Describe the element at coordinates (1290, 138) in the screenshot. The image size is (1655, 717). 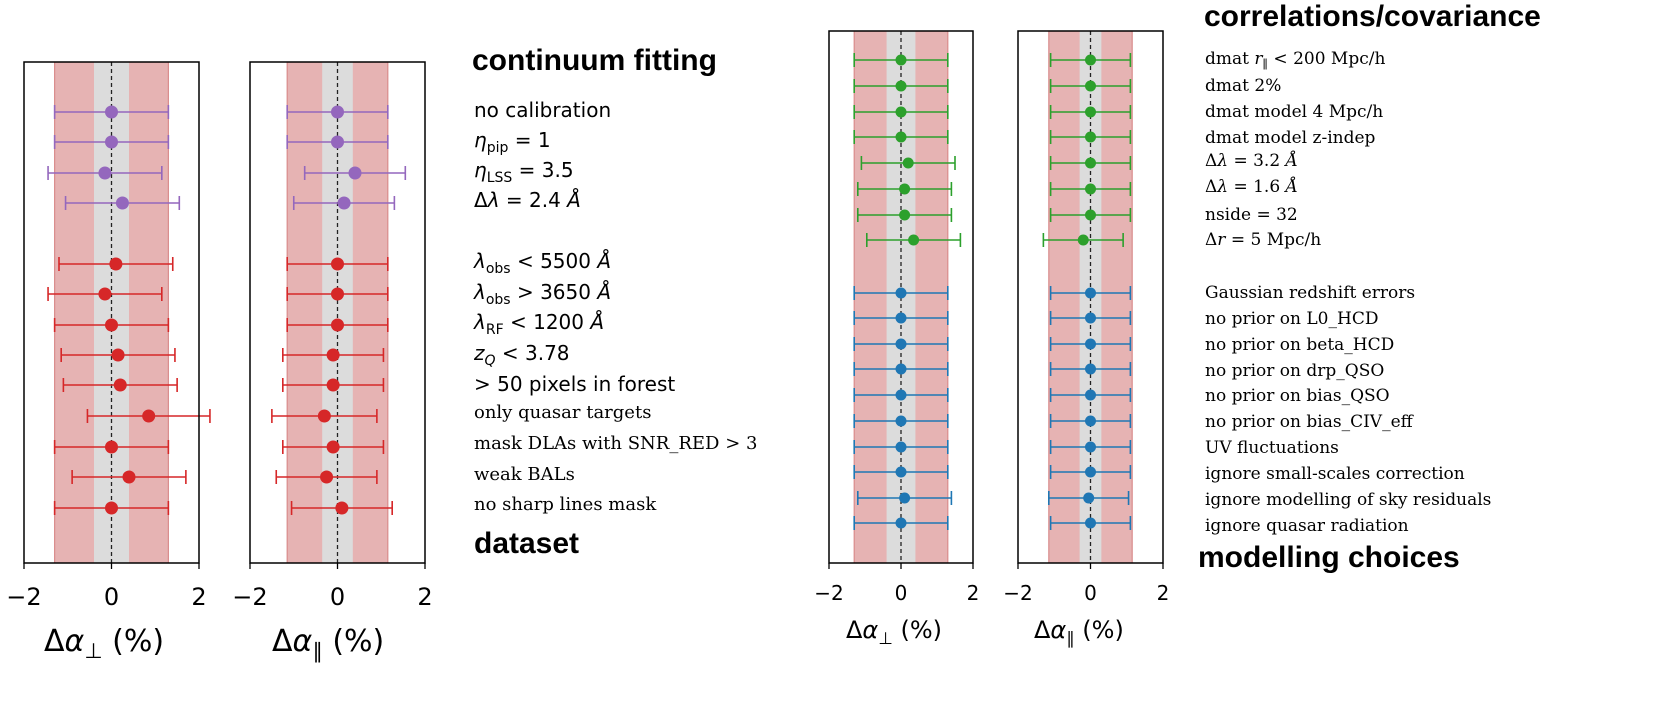
I see `correlations-label: dmat model z-indep` at that location.